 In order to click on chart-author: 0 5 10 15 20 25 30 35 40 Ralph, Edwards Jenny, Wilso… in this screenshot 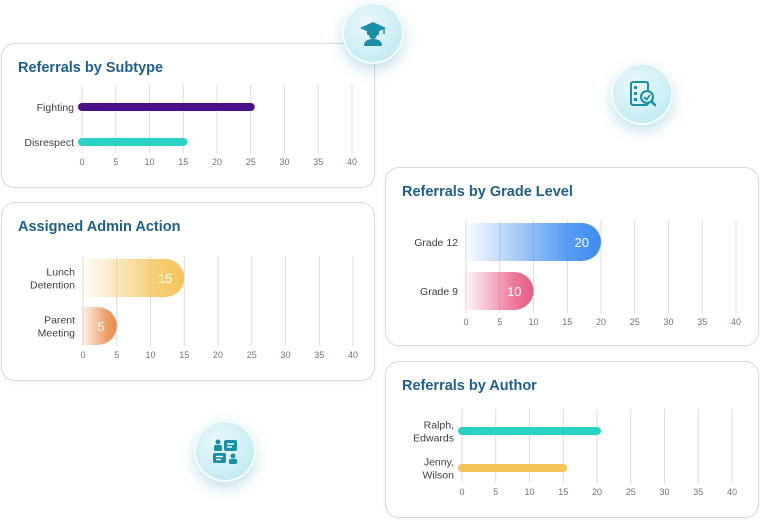, I will do `click(575, 453)`.